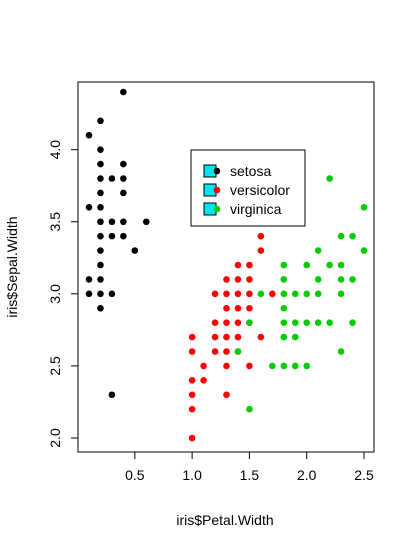 The image size is (412, 550). I want to click on series-setosa, so click(117, 243).